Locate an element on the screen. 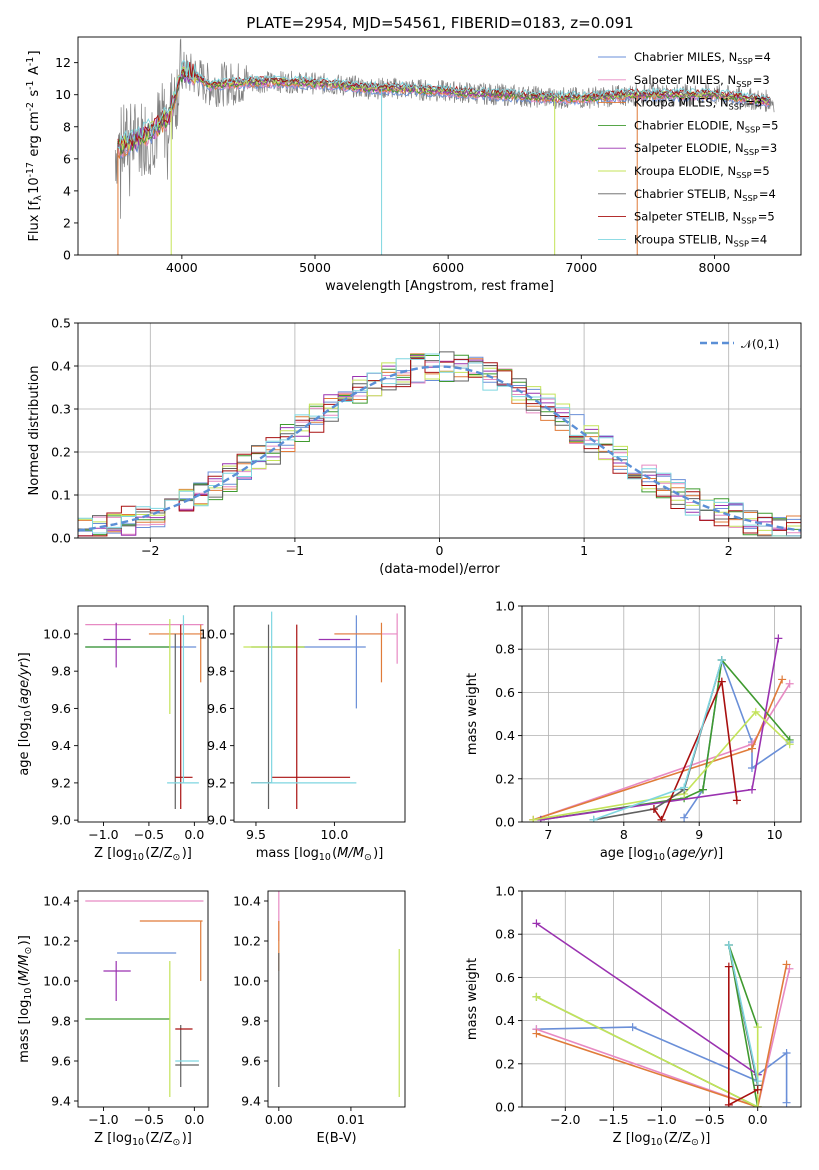 The width and height of the screenshot is (819, 1170). y-axis-label-script: 10 is located at coordinates (28, 994).